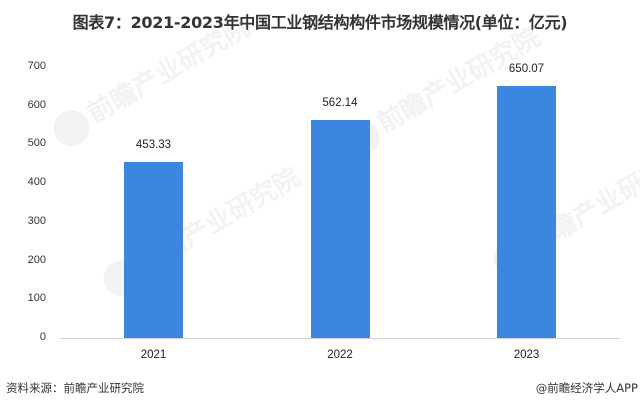  What do you see at coordinates (36, 104) in the screenshot?
I see `y-tick-label: 600` at bounding box center [36, 104].